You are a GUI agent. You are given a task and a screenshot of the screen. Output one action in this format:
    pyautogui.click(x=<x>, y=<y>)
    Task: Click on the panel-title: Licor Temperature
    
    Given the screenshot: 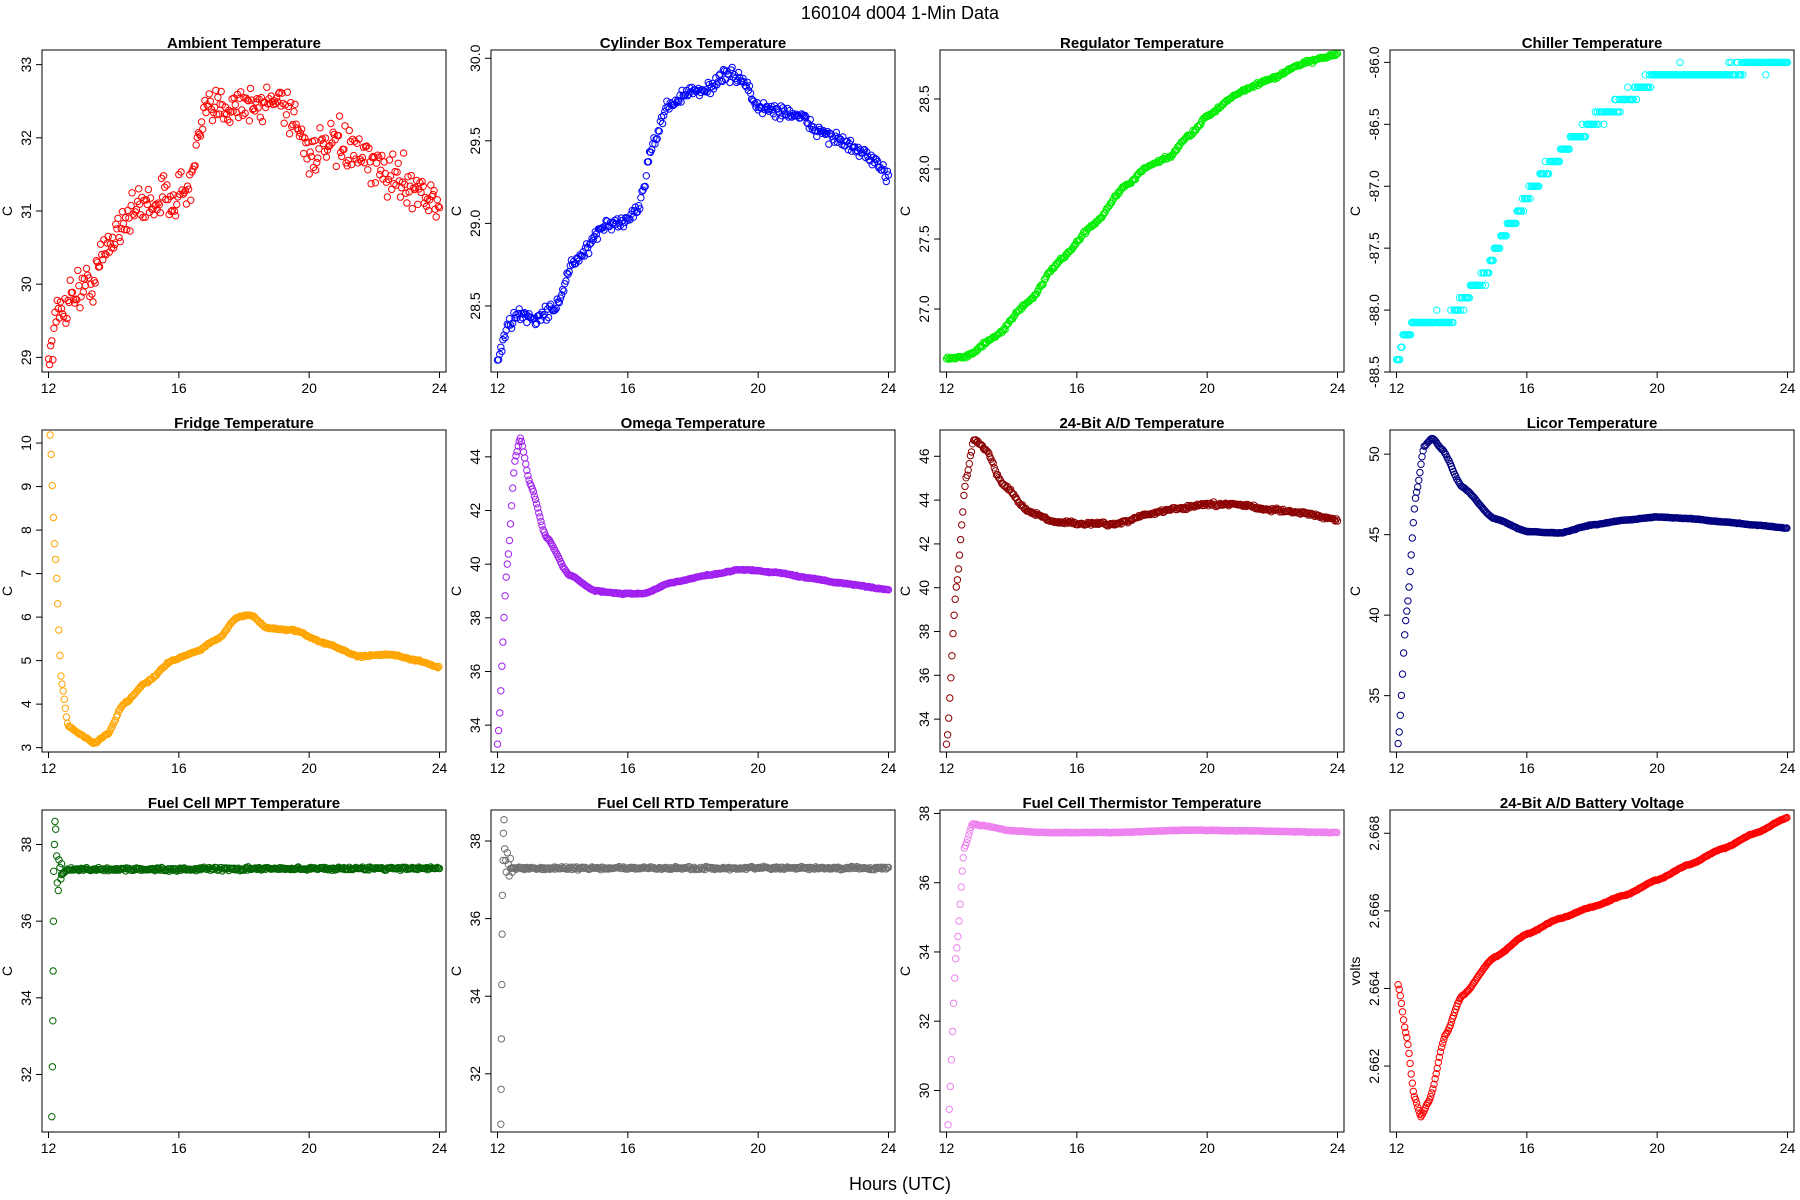 What is the action you would take?
    pyautogui.click(x=1592, y=423)
    